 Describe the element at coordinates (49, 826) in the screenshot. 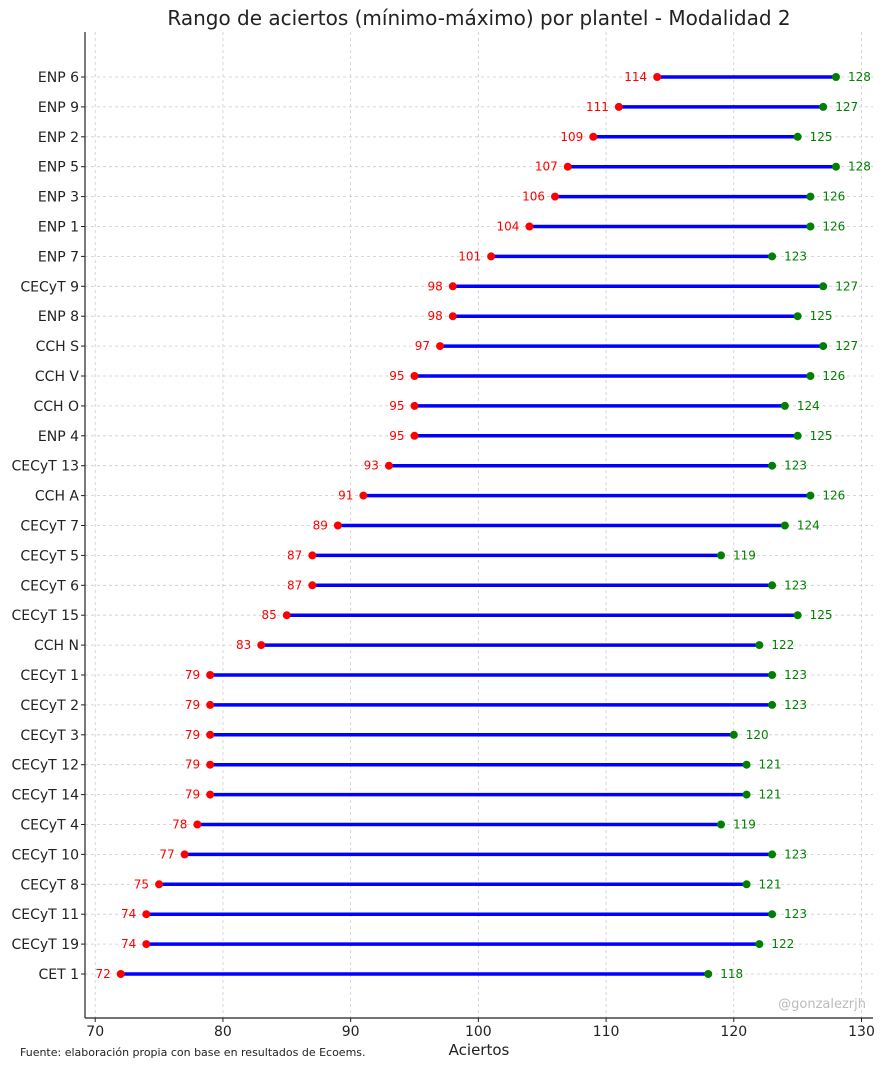

I see `y-tick-label: CECyT 4` at that location.